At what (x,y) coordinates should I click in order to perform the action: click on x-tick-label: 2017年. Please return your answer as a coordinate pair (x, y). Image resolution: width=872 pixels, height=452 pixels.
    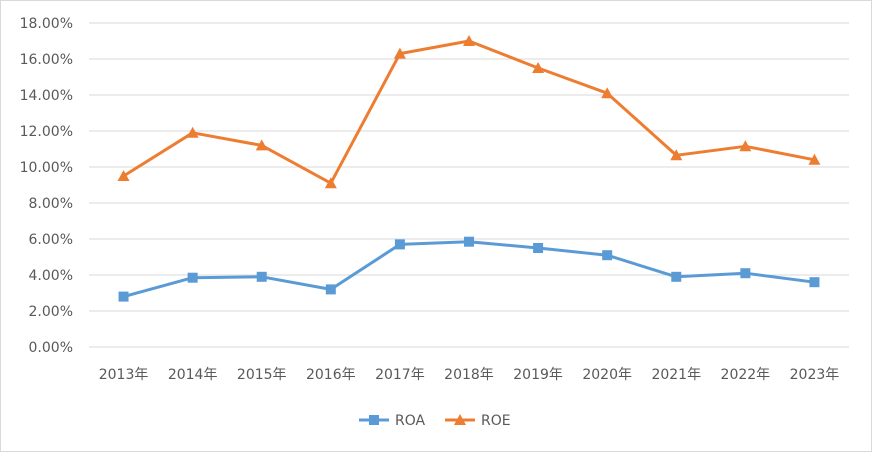
    Looking at the image, I should click on (400, 375).